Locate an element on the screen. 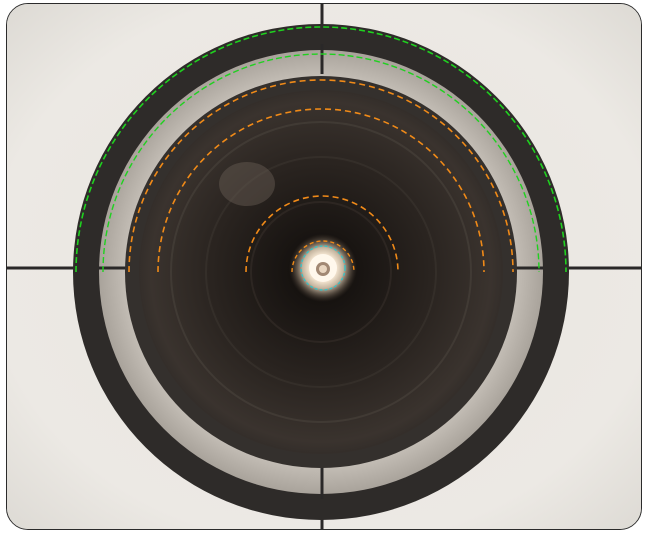 Image resolution: width=648 pixels, height=533 pixels. lens-reflection is located at coordinates (247, 184).